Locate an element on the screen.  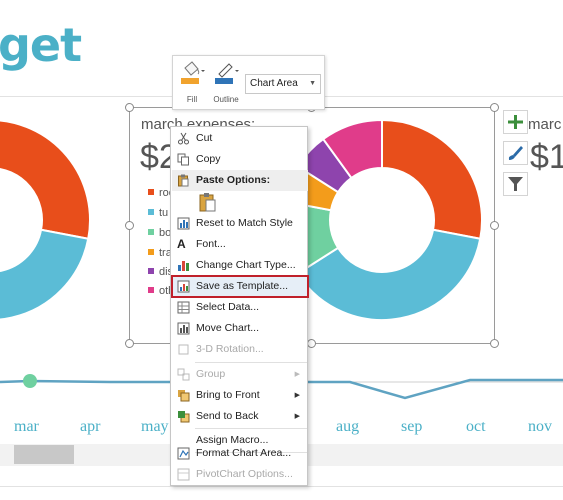
month-label: may is located at coordinates (155, 426).